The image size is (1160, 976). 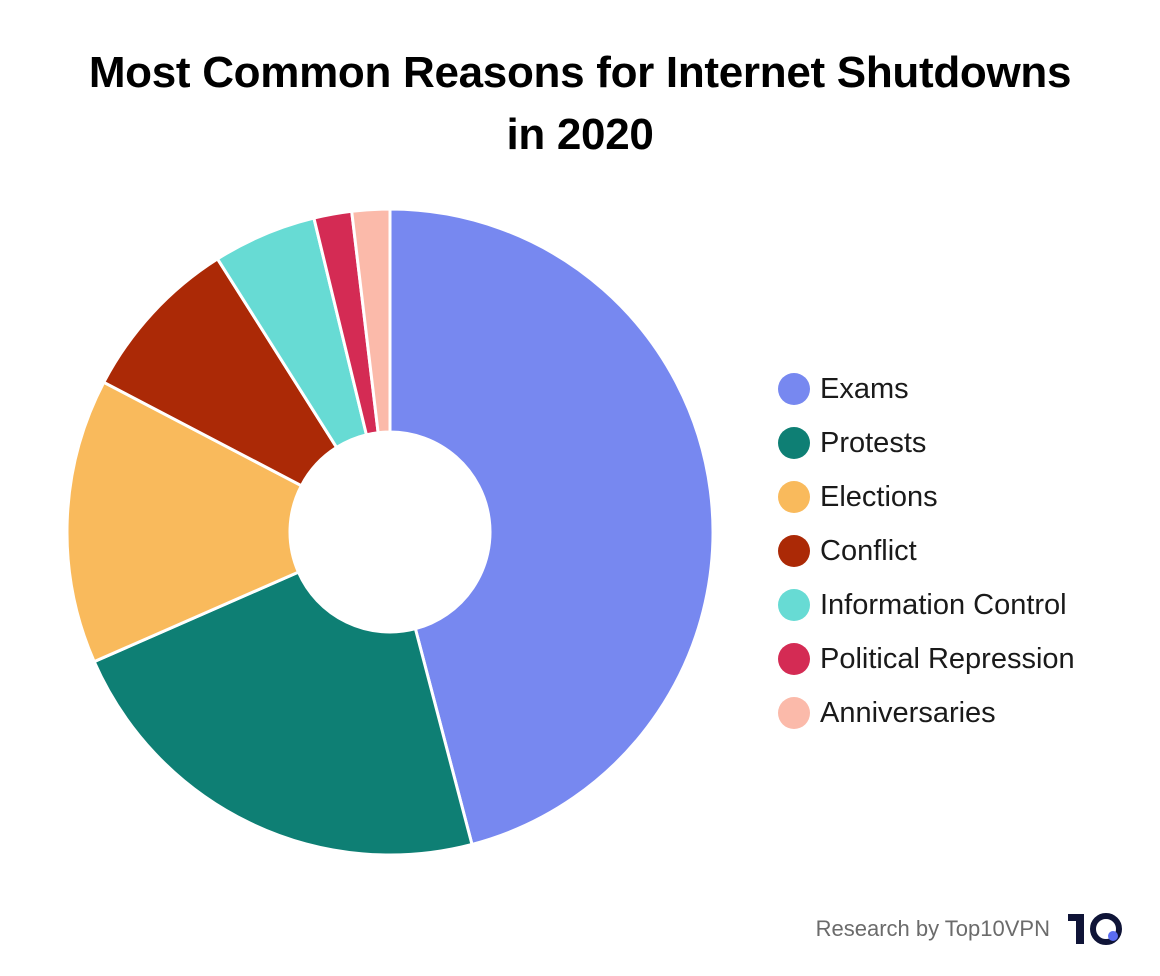 I want to click on logo-one-glyph, so click(x=1076, y=929).